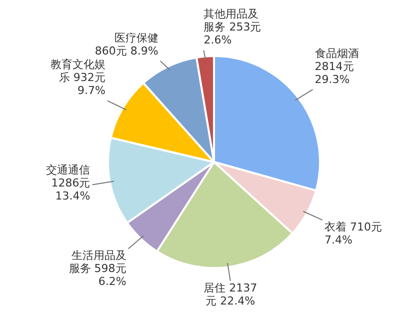 The height and width of the screenshot is (329, 419). I want to click on slice-label: 生活用品及服务 598元 6.2%, so click(97, 268).